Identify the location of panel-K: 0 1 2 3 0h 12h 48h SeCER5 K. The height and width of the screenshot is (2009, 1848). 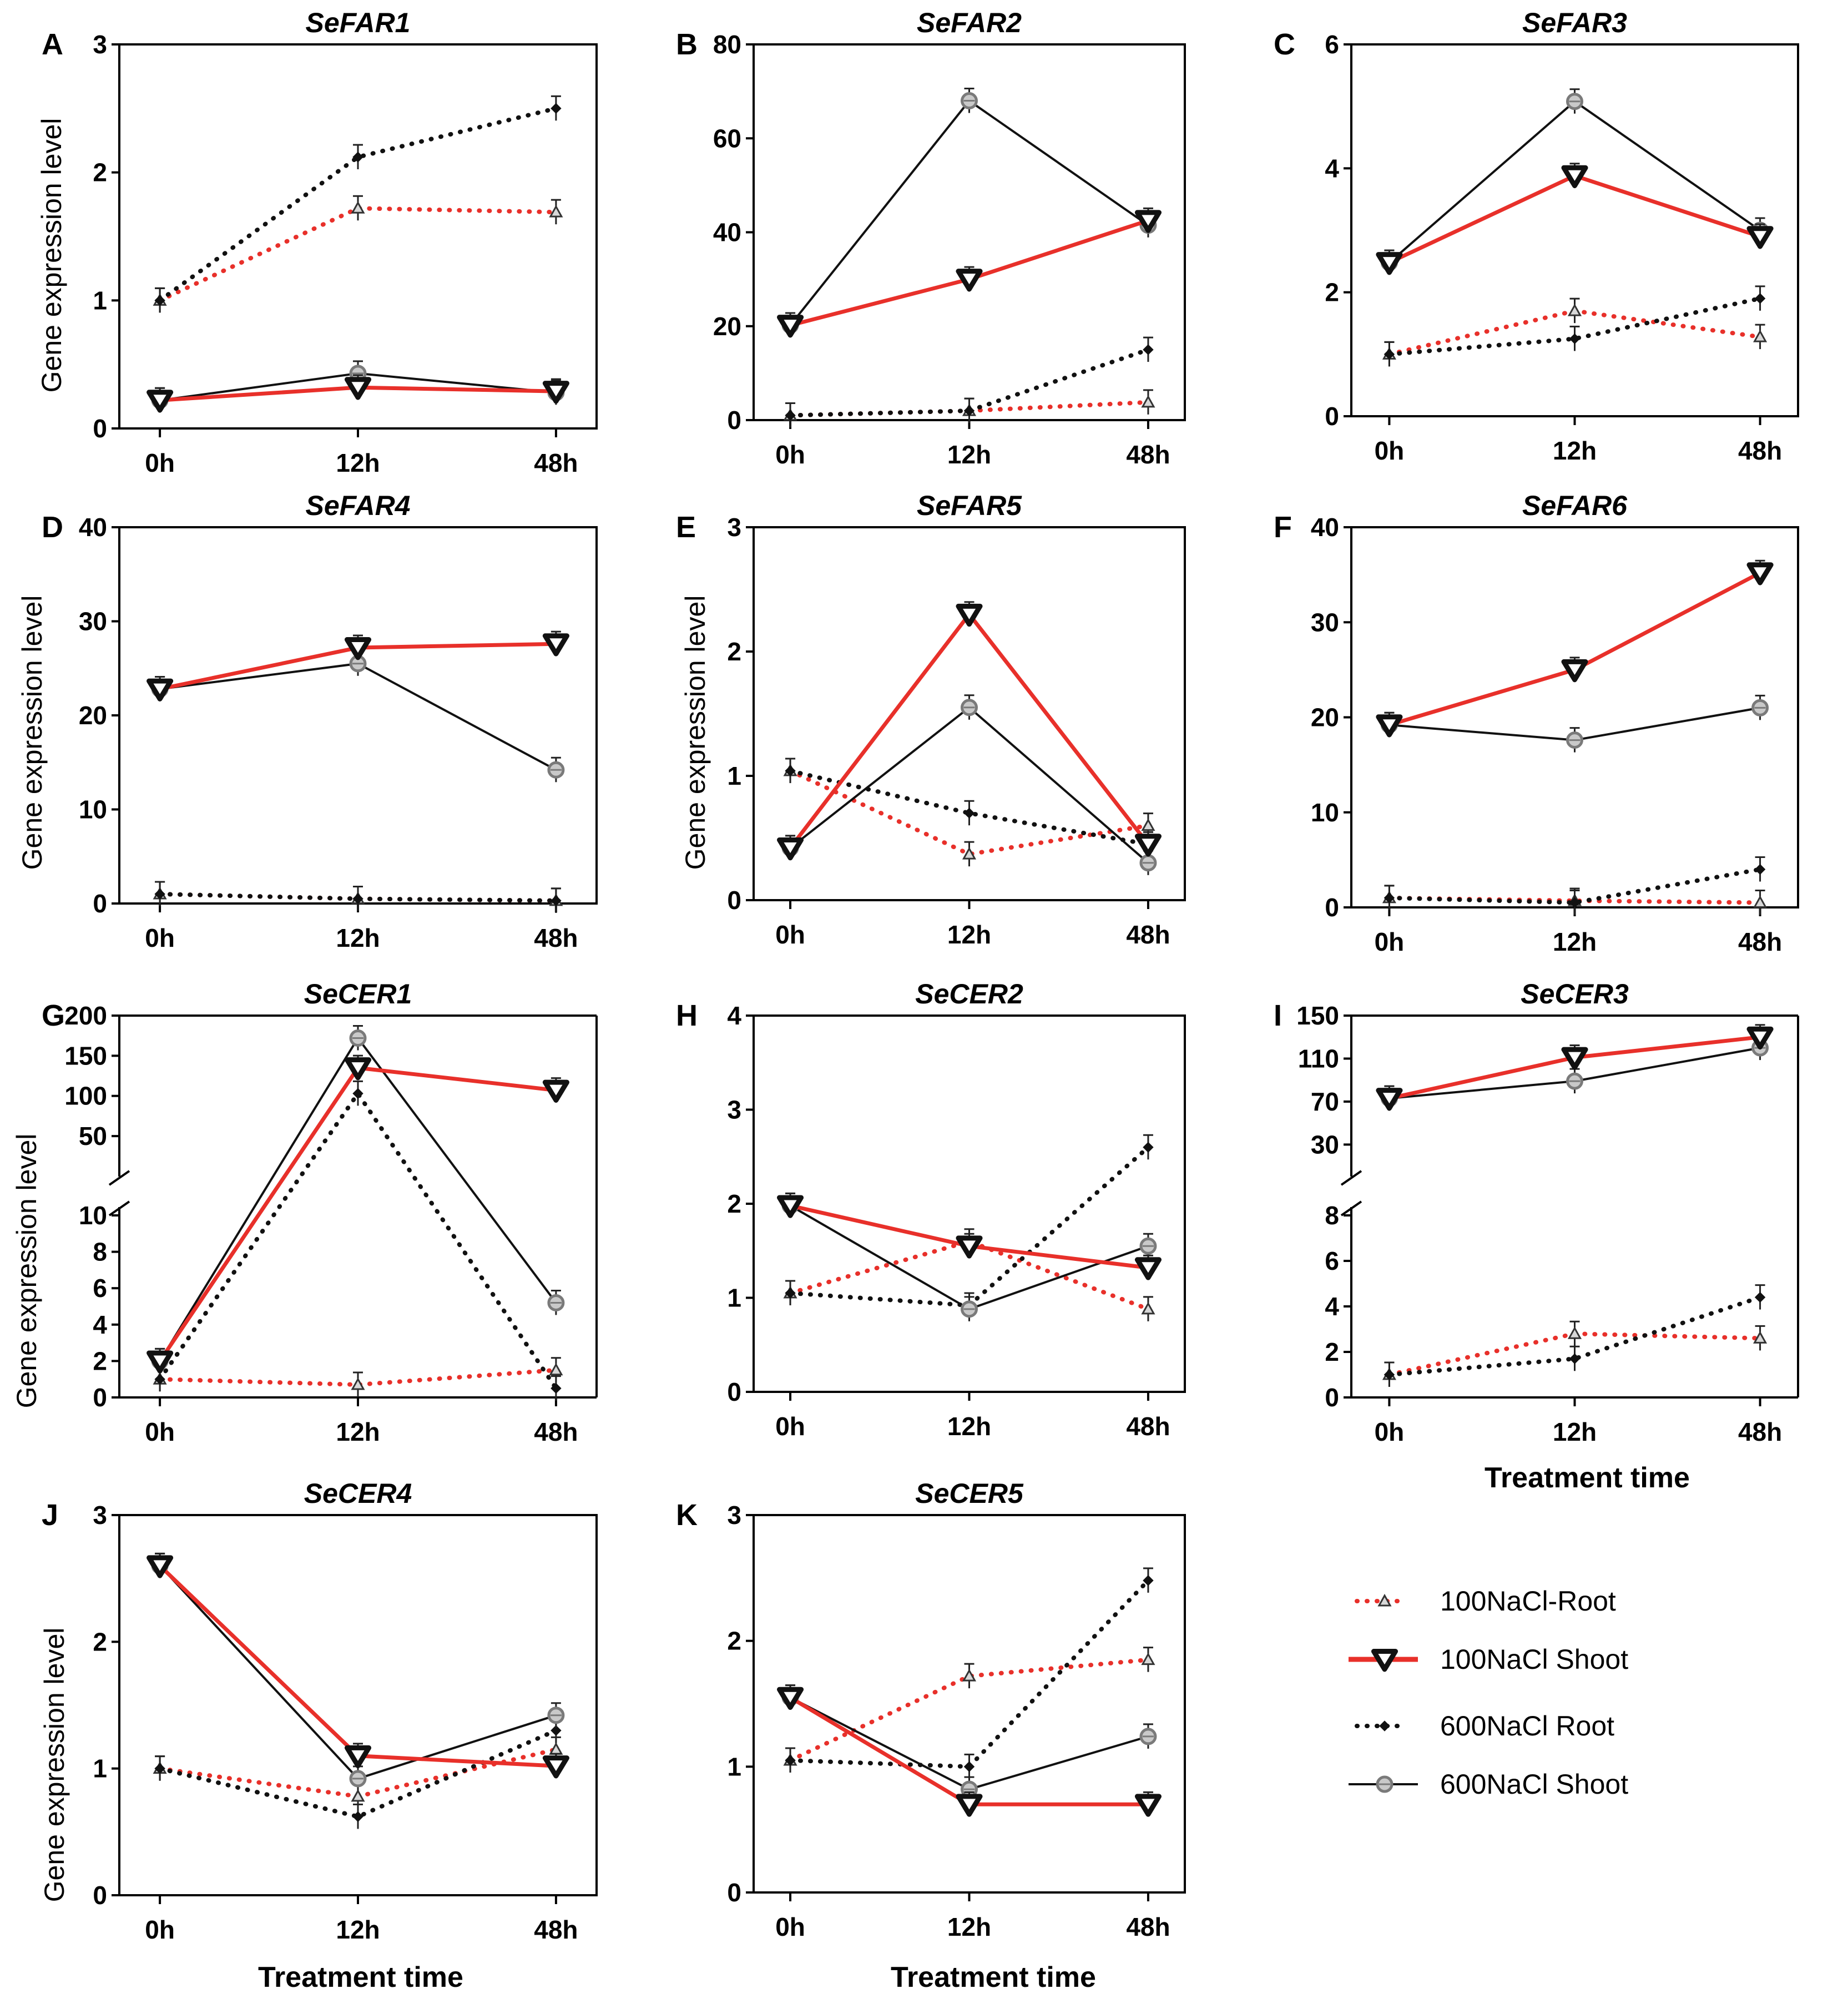
(931, 1710).